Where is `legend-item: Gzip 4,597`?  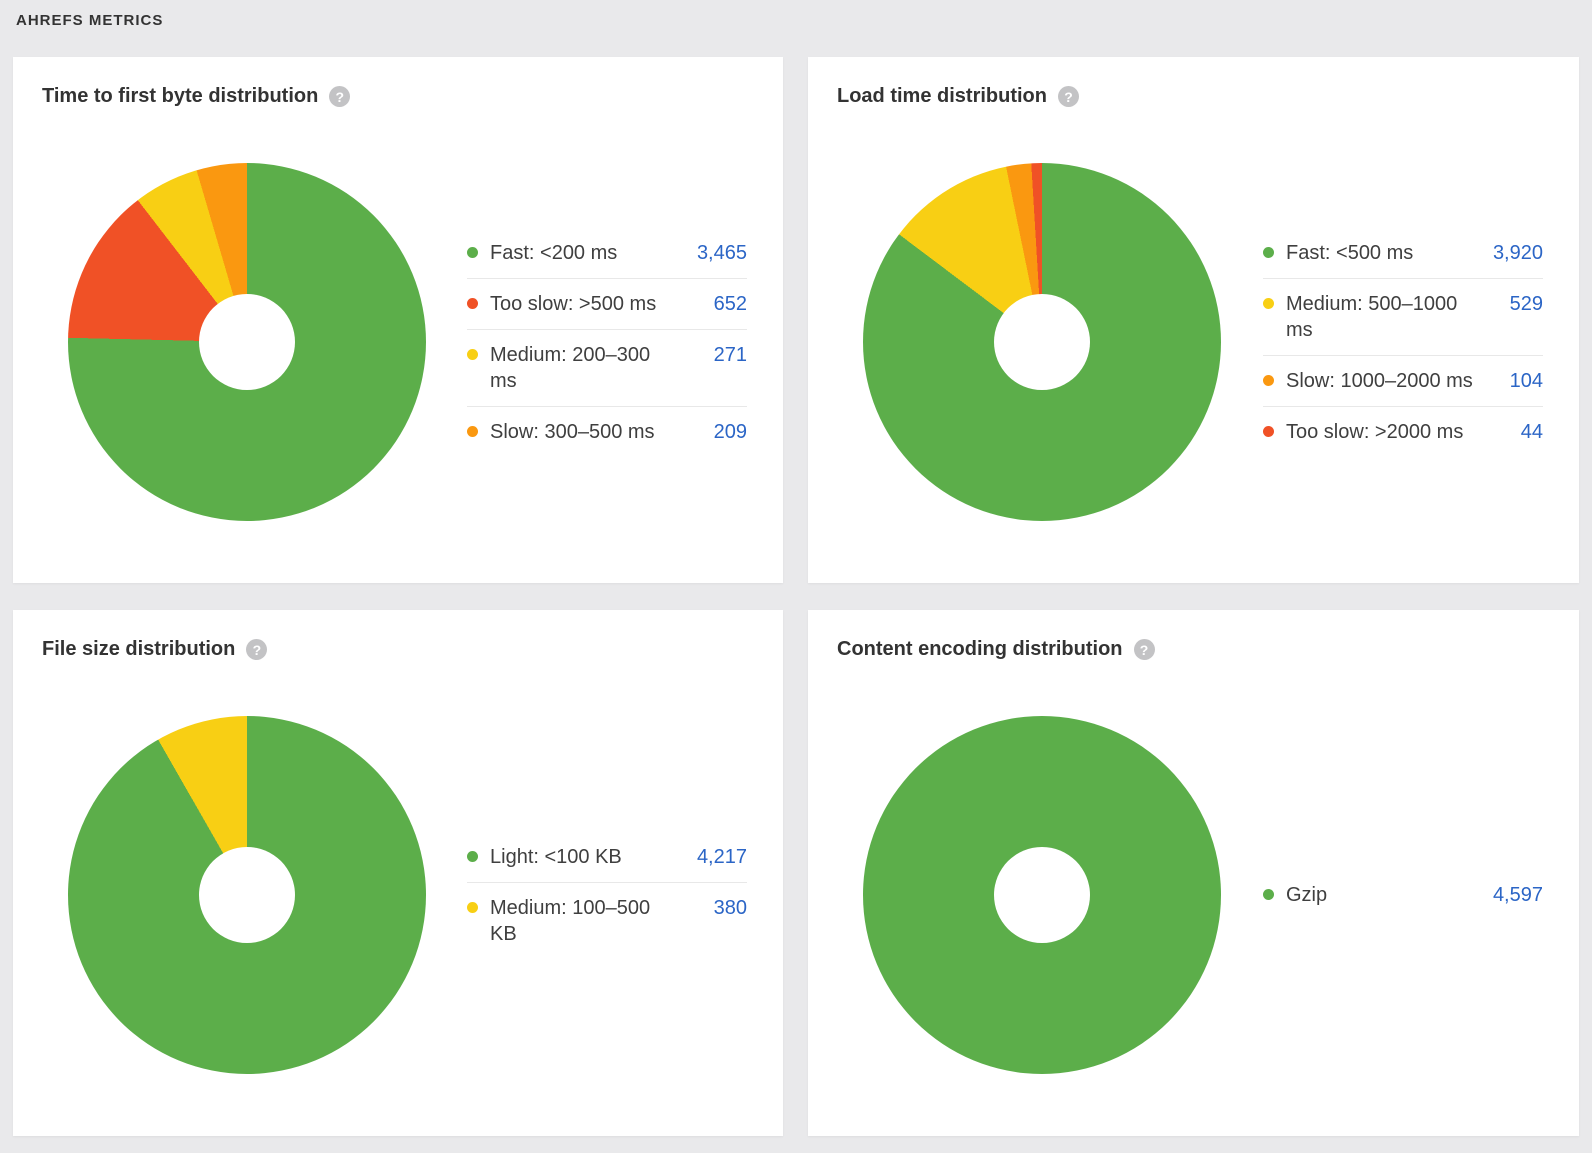
legend-item: Gzip 4,597 is located at coordinates (1403, 895).